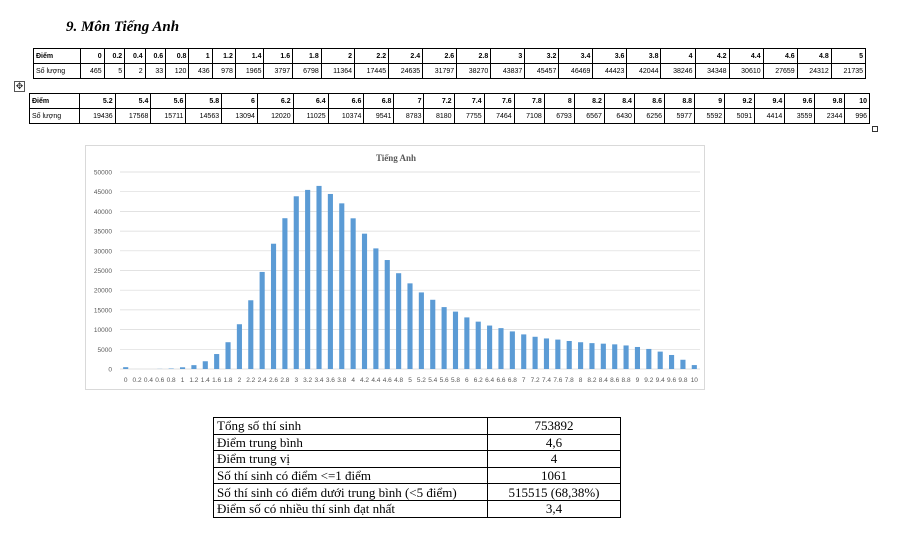  What do you see at coordinates (278, 71) in the screenshot?
I see `count-cell: 3797` at bounding box center [278, 71].